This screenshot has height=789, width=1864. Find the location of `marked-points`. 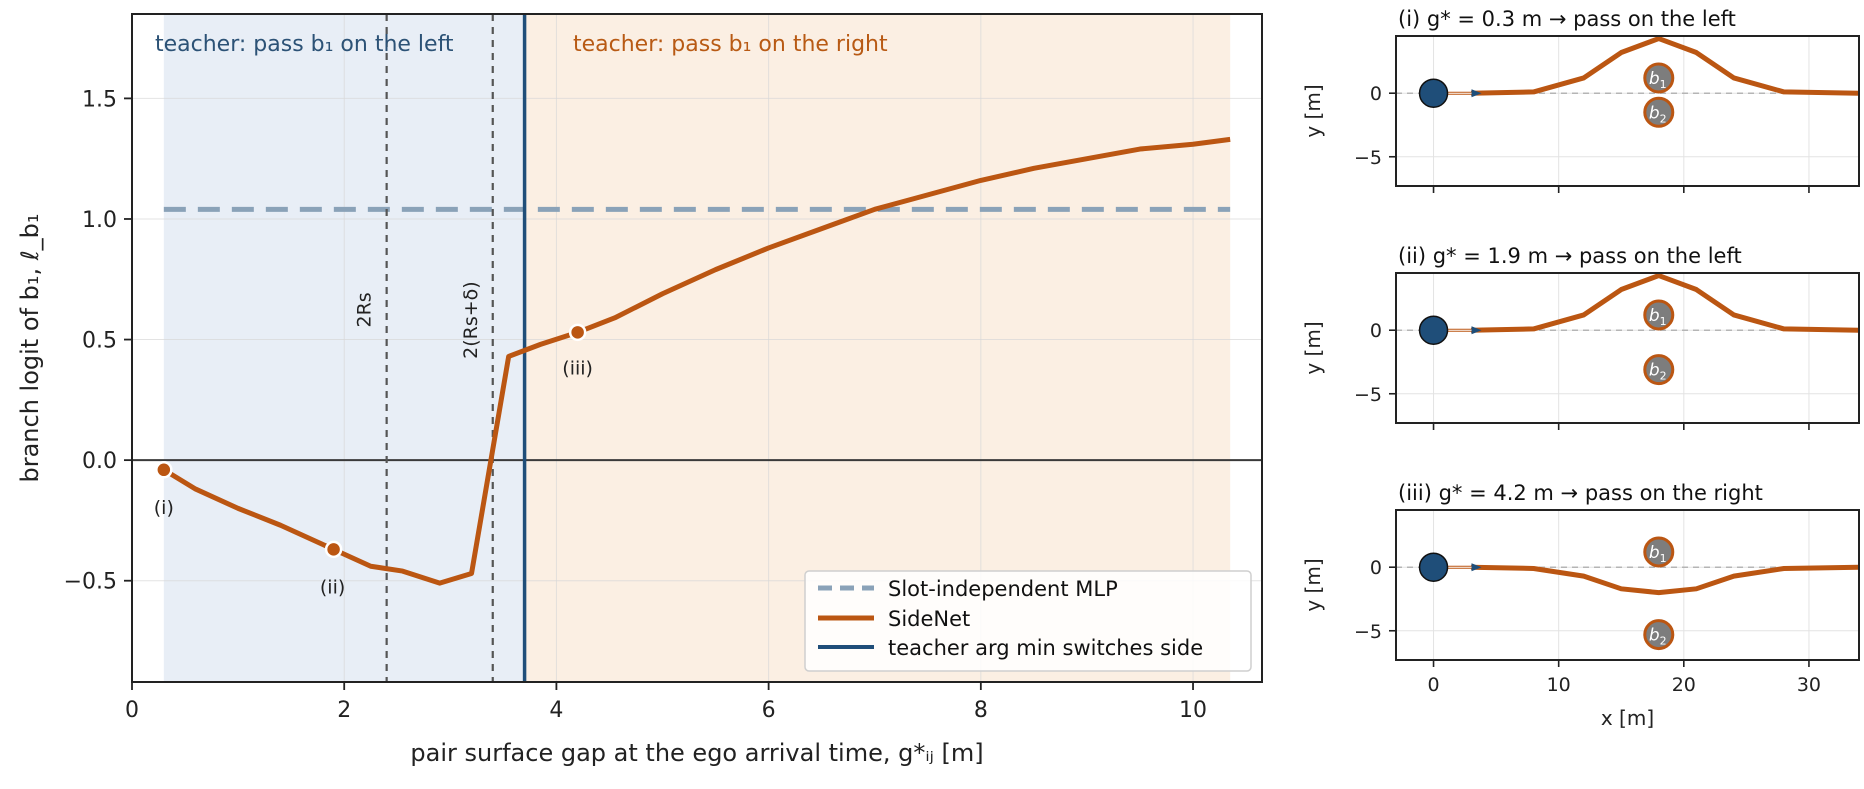

marked-points is located at coordinates (371, 441).